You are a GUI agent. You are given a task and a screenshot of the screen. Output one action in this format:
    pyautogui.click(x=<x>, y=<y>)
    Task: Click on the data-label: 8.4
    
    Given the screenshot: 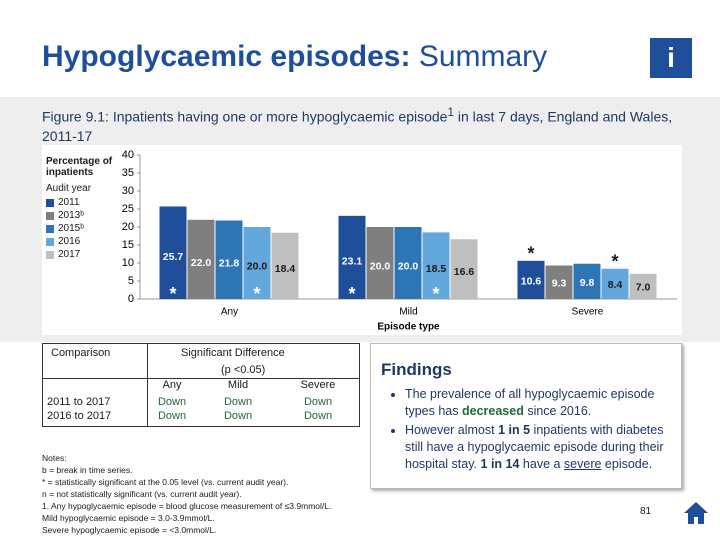 What is the action you would take?
    pyautogui.click(x=615, y=285)
    